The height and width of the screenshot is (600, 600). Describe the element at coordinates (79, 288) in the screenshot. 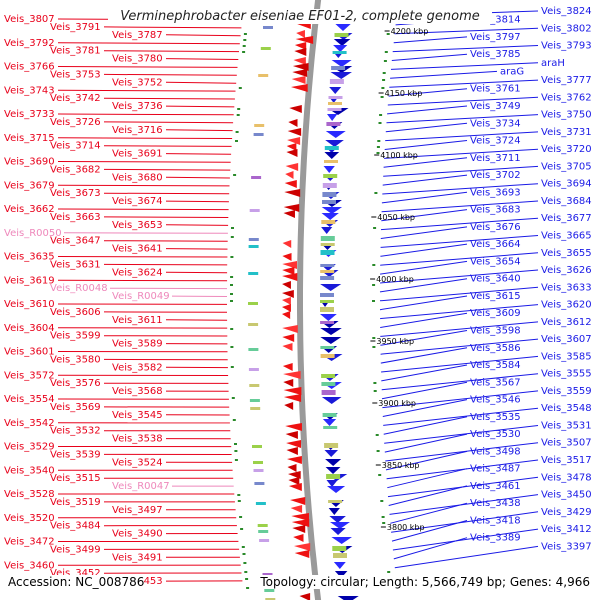

I see `rna-gene-label: Veis_R0048` at that location.